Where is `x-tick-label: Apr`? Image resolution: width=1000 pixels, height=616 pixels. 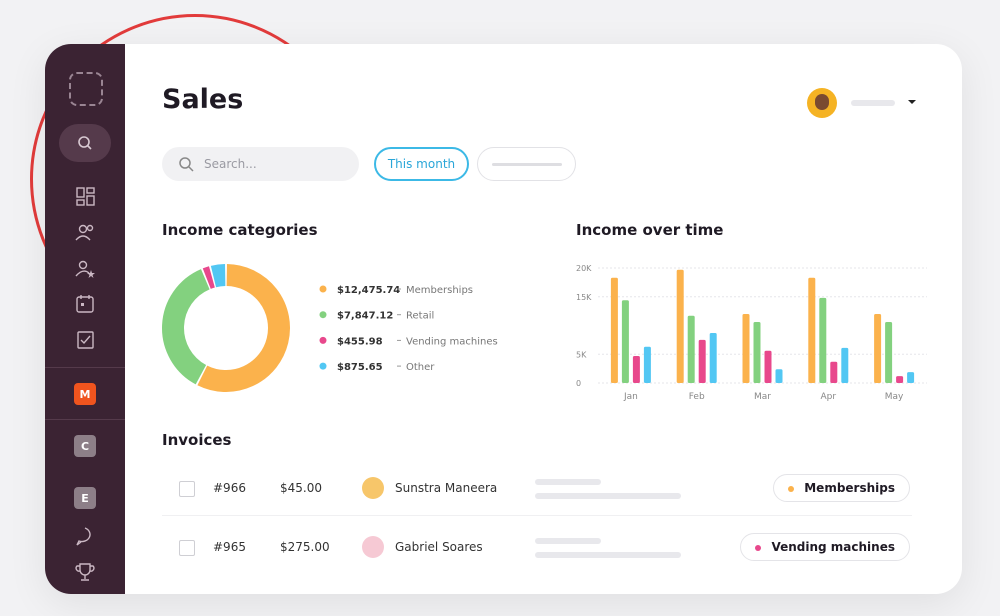 x-tick-label: Apr is located at coordinates (829, 397).